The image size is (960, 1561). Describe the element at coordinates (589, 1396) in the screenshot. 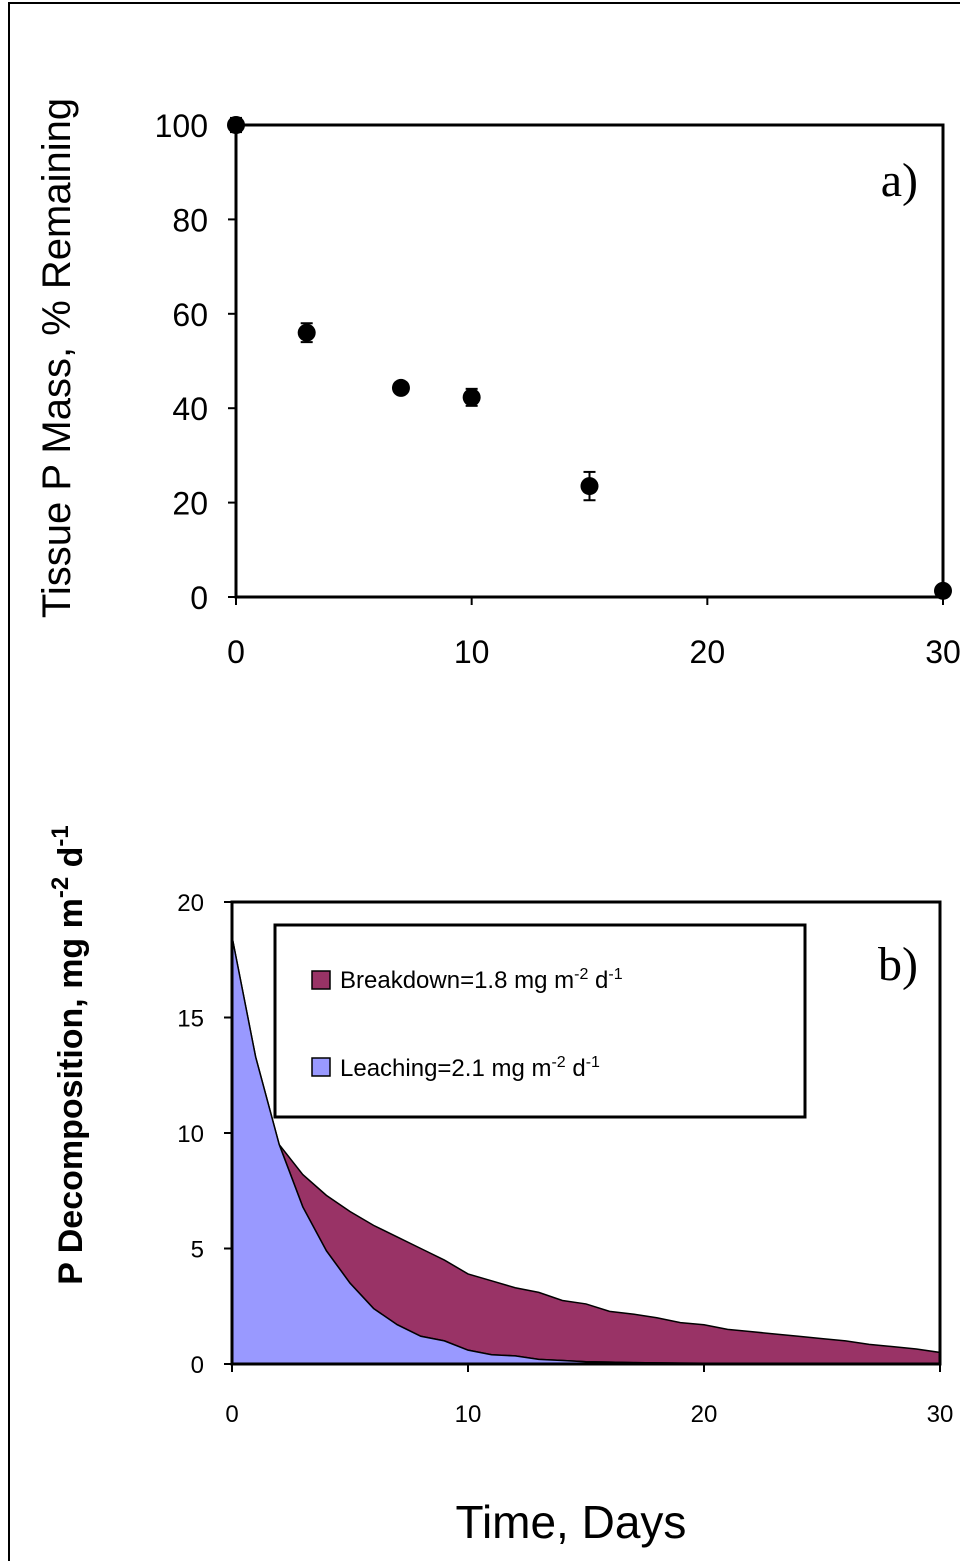

I see `x-ticks-b: 0 10 20 30` at that location.